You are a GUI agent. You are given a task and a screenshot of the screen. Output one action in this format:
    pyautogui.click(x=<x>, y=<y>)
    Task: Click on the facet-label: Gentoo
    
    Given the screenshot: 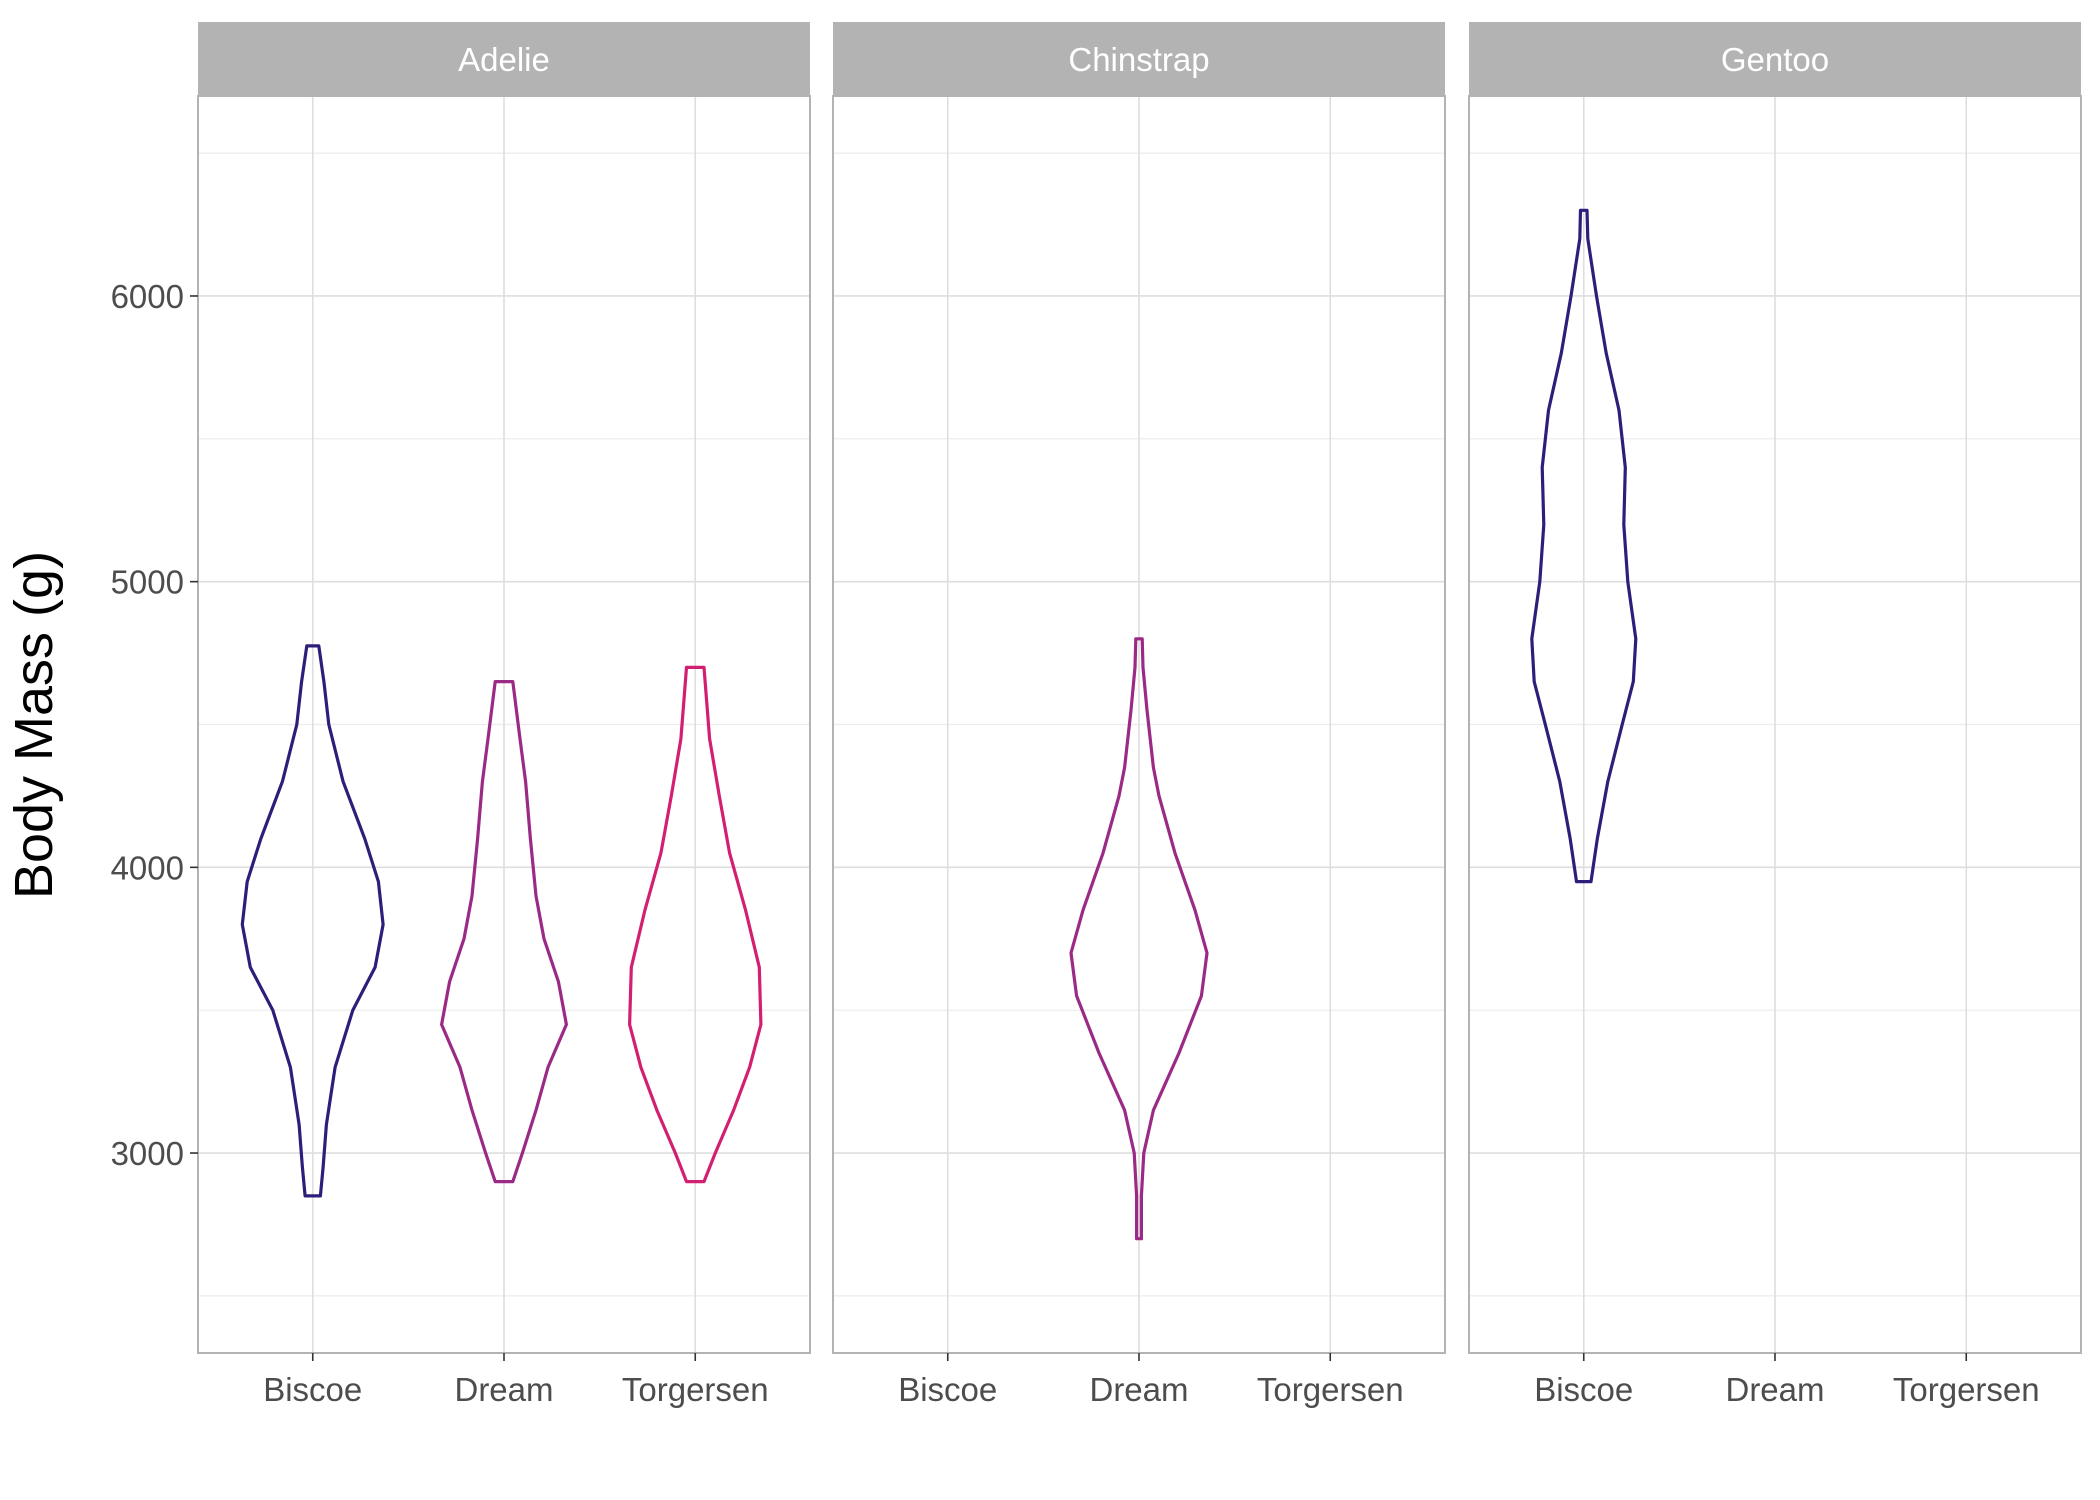 What is the action you would take?
    pyautogui.click(x=1775, y=59)
    